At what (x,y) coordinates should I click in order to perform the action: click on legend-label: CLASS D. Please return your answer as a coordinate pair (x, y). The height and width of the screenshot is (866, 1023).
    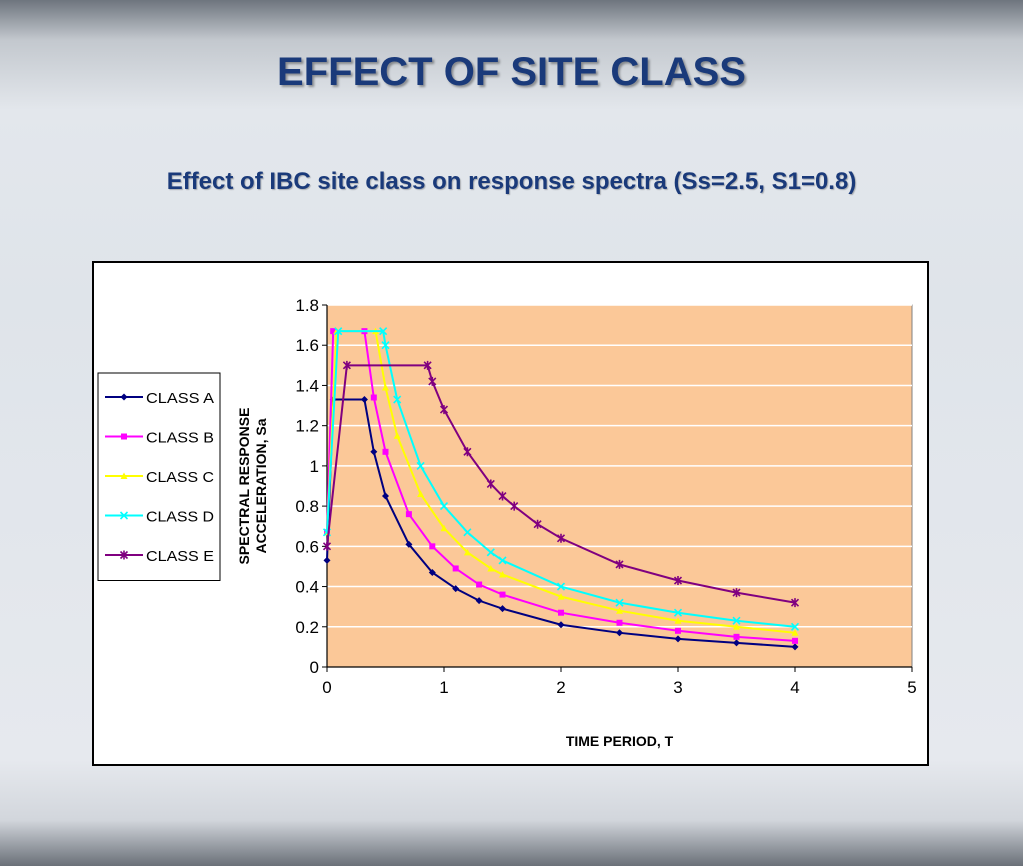
    Looking at the image, I should click on (180, 517).